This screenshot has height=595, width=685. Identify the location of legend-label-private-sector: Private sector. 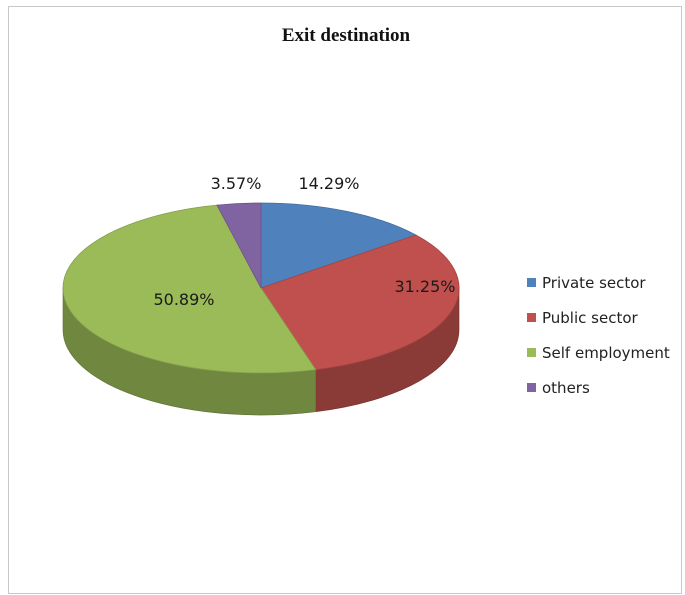
(594, 282).